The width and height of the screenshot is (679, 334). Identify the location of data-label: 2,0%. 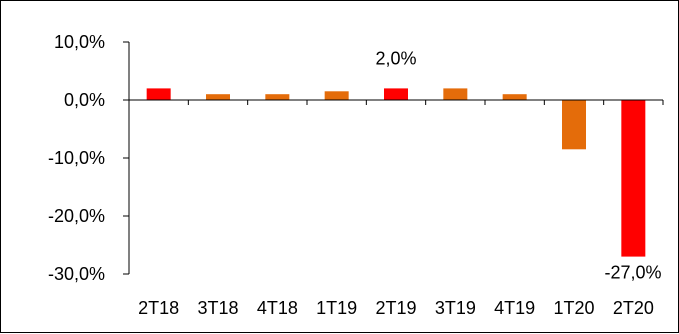
(395, 58).